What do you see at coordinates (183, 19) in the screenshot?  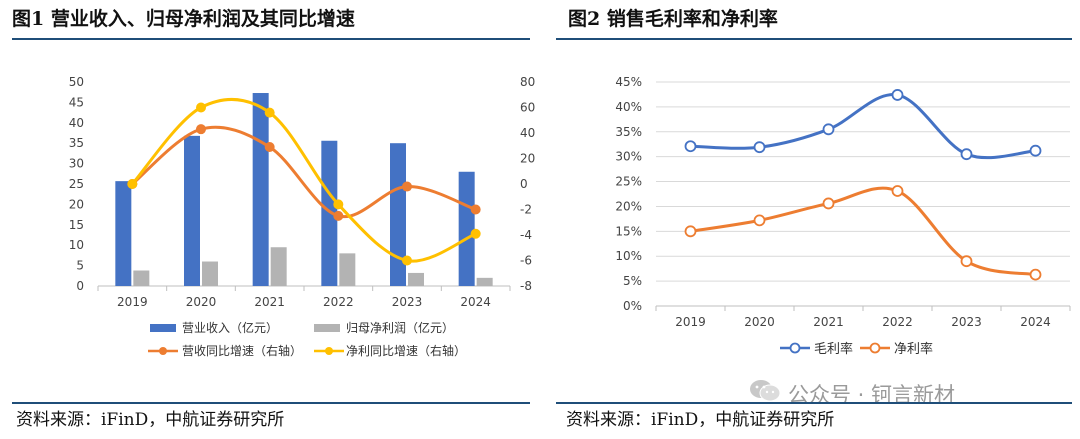 I see `figure1-title: 图1 营业收入、归母净利润及其同比增速` at bounding box center [183, 19].